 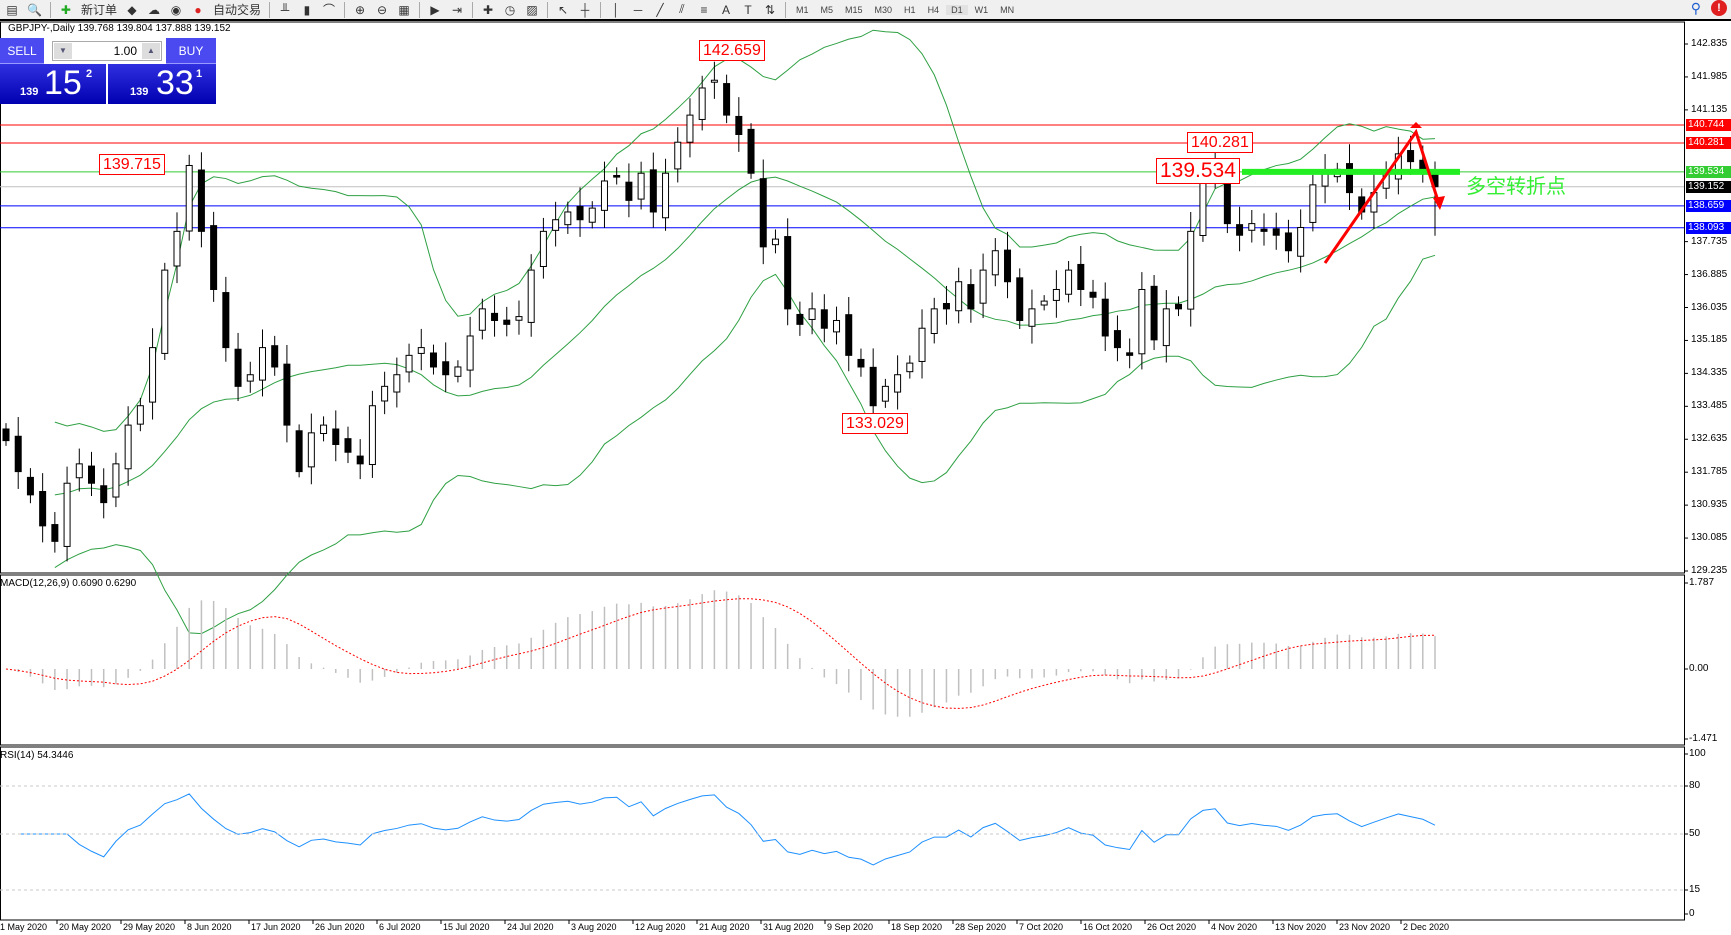 I want to click on lot-increase-icon: ▲, so click(x=151, y=51).